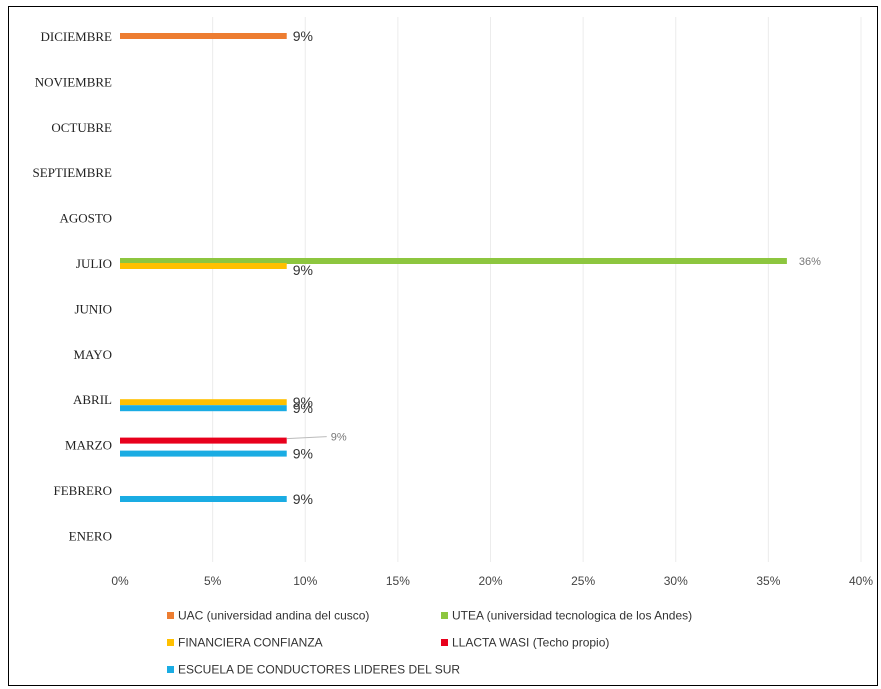 The height and width of the screenshot is (689, 881). I want to click on category-label-abril: ABRIL, so click(92, 399).